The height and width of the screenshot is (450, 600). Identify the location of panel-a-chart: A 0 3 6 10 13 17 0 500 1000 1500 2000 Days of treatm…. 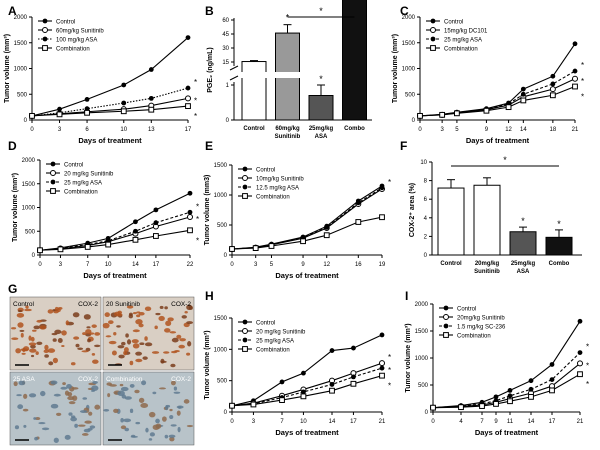
(100, 74).